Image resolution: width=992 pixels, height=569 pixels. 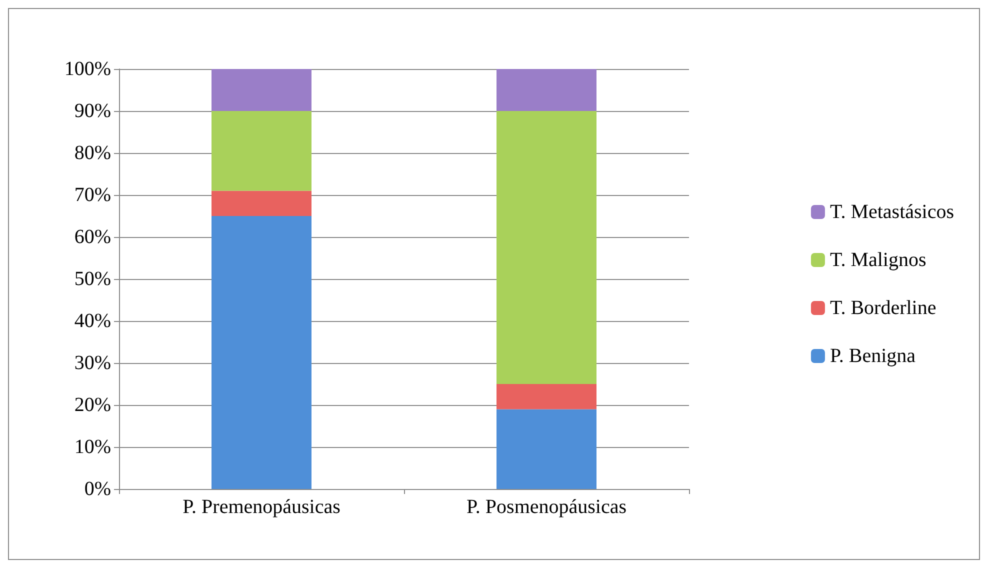 I want to click on y-tick-label: 10%, so click(x=92, y=447).